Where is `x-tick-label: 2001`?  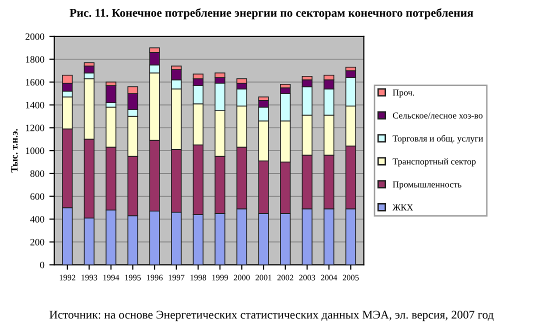
x-tick-label: 2001 is located at coordinates (264, 277).